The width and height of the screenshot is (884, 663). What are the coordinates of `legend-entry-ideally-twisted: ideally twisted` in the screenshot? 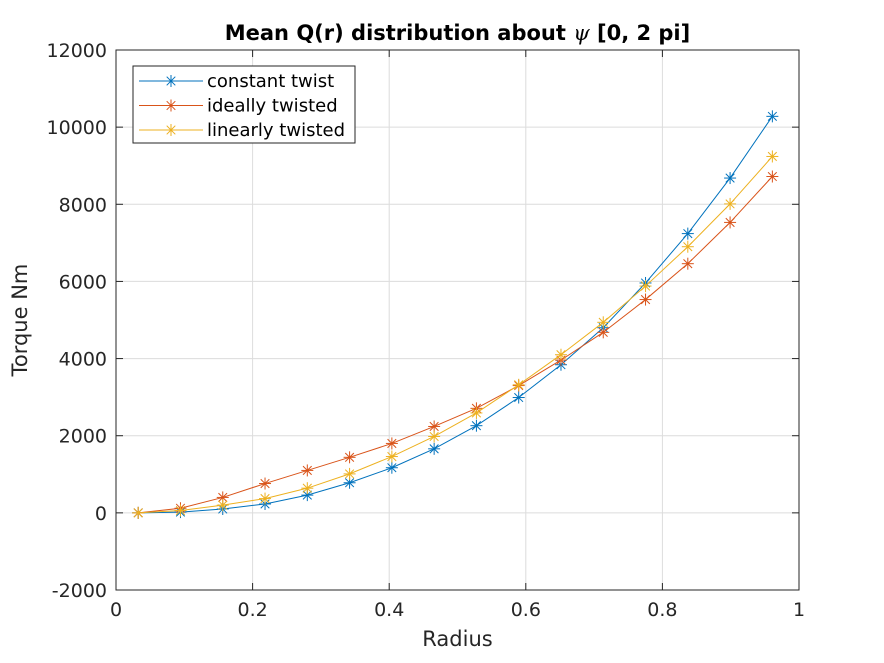 It's located at (238, 106).